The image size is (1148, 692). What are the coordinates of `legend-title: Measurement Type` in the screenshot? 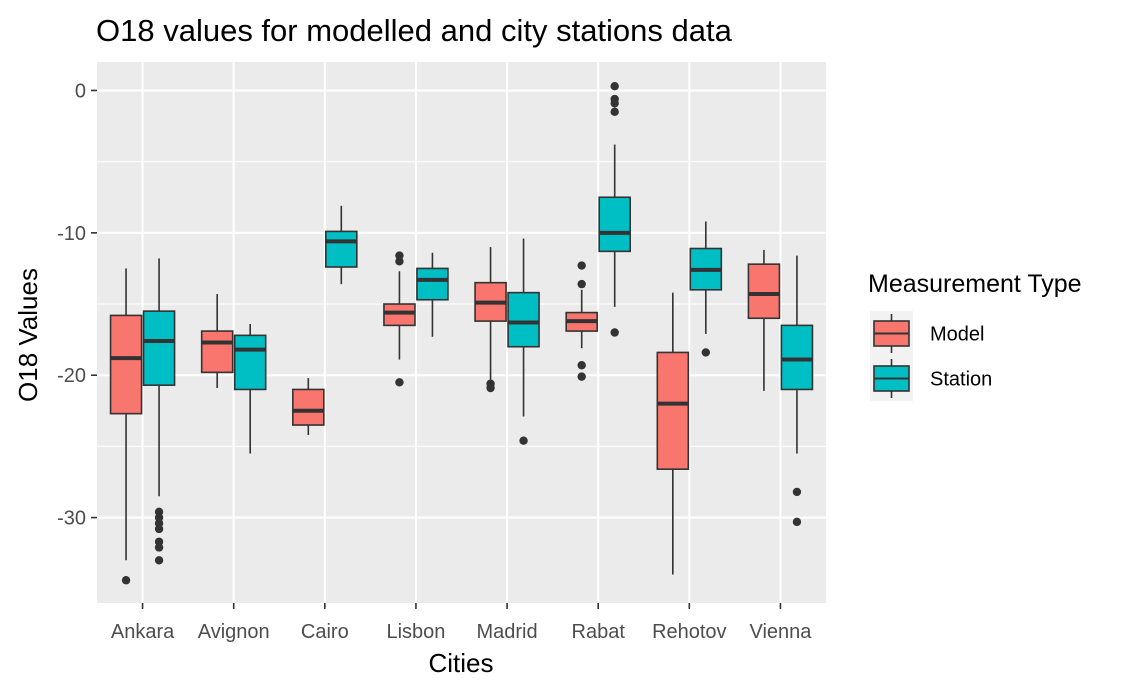 It's located at (975, 284).